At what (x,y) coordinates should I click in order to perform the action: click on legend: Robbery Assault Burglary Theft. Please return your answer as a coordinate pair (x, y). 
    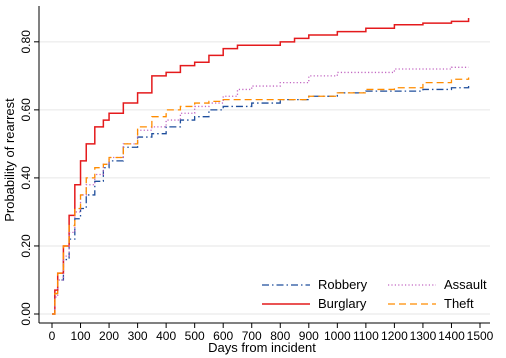
    Looking at the image, I should click on (374, 294).